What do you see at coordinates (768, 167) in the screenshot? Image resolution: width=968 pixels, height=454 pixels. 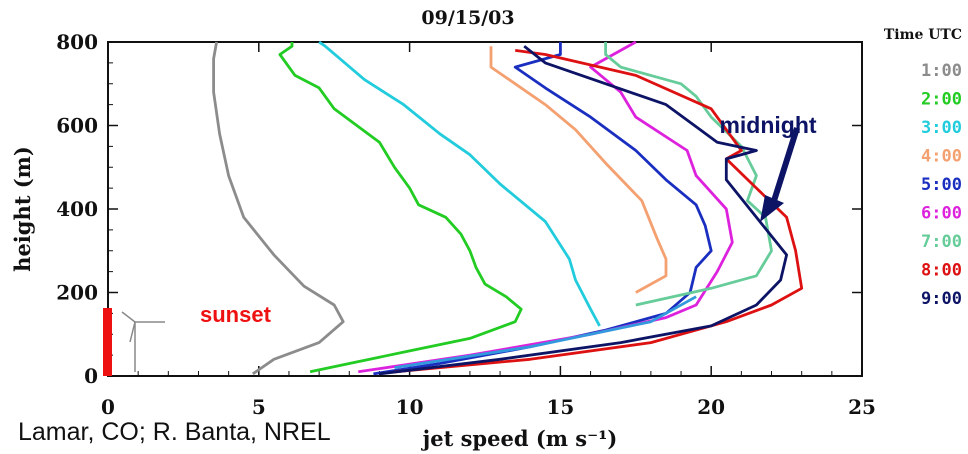 I see `midnight-annotation: midnight` at bounding box center [768, 167].